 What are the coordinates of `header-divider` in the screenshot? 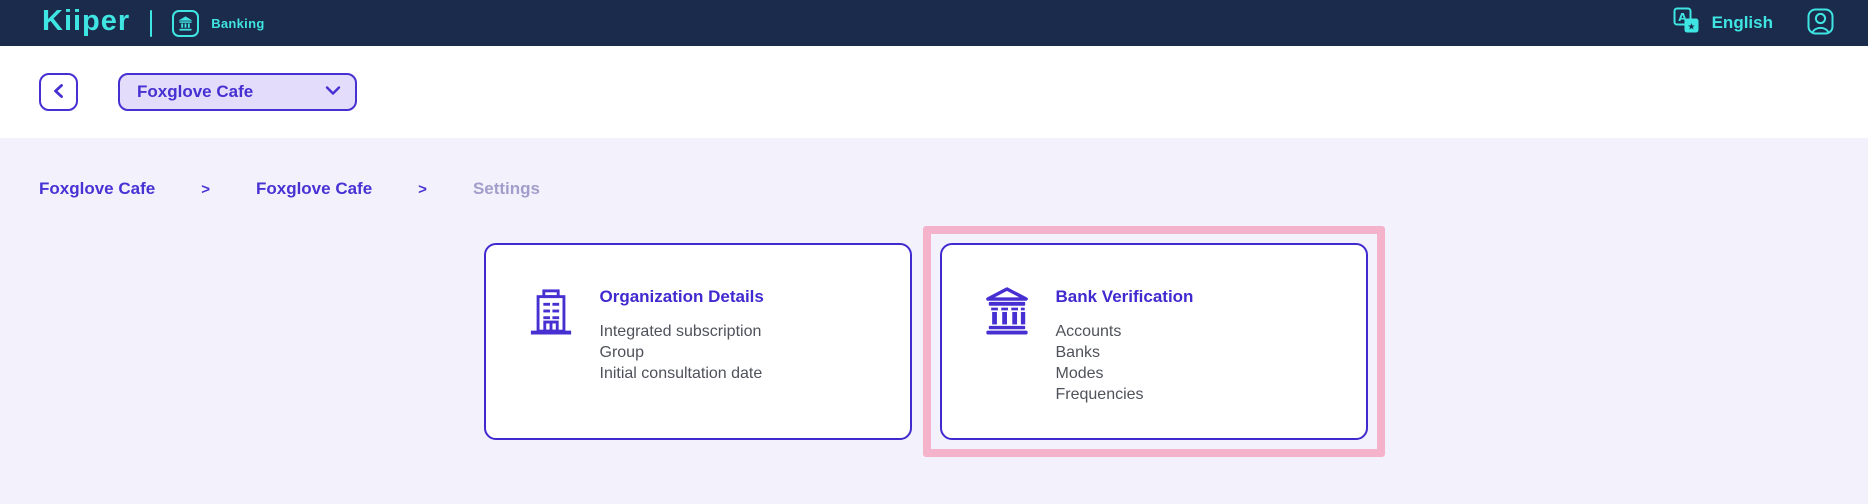 It's located at (151, 23).